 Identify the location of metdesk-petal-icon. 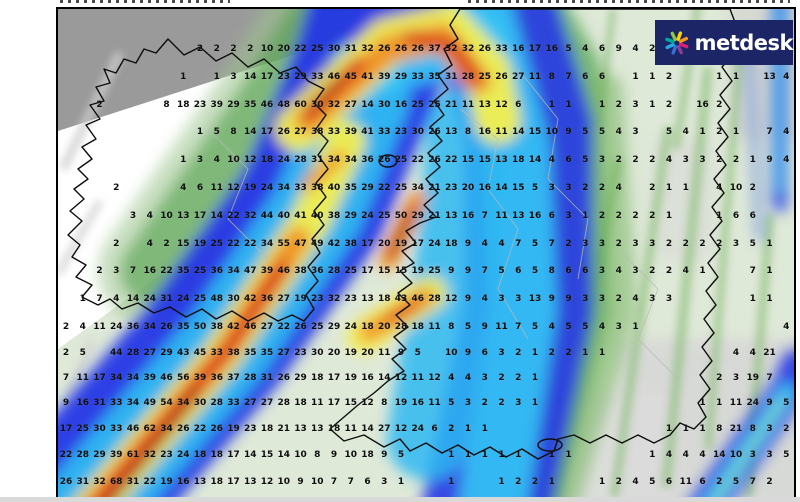
(677, 42).